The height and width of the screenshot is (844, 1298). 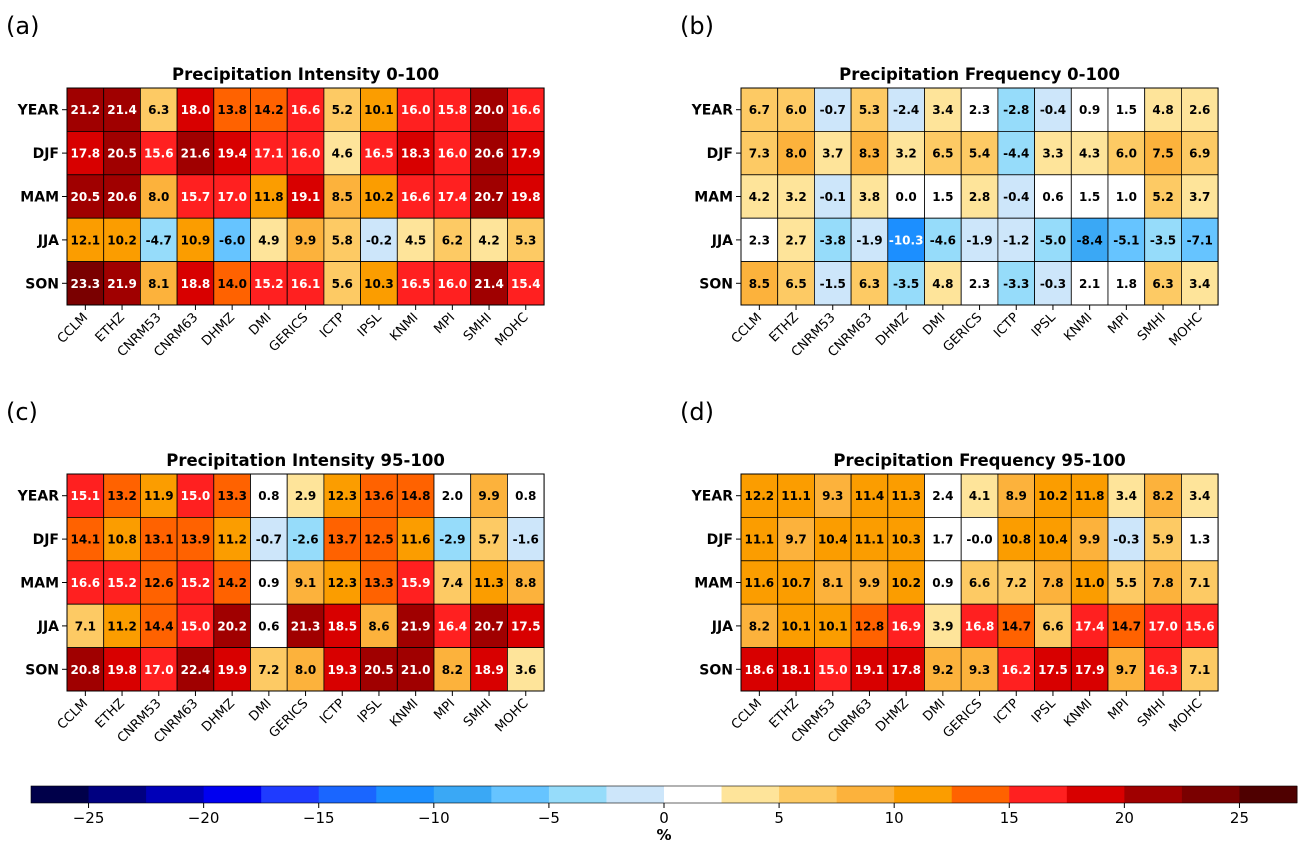 I want to click on cell-value-label: -0.3, so click(x=1053, y=284).